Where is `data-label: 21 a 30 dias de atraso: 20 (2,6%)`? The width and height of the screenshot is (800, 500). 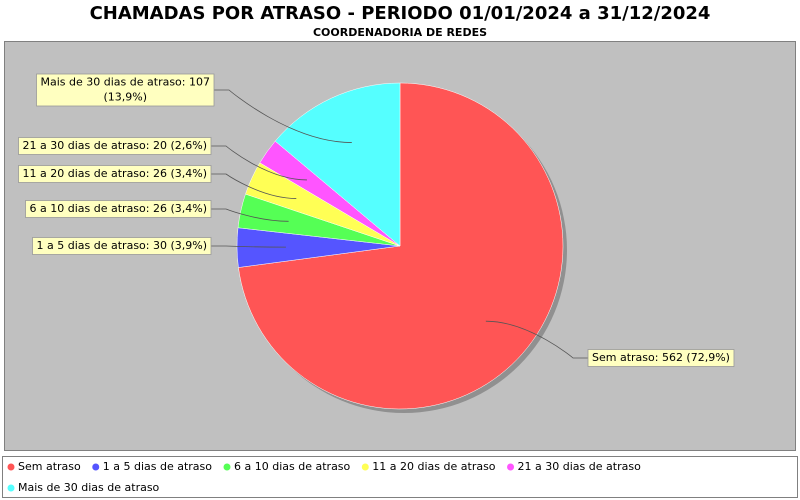
data-label: 21 a 30 dias de atraso: 20 (2,6%) is located at coordinates (115, 145).